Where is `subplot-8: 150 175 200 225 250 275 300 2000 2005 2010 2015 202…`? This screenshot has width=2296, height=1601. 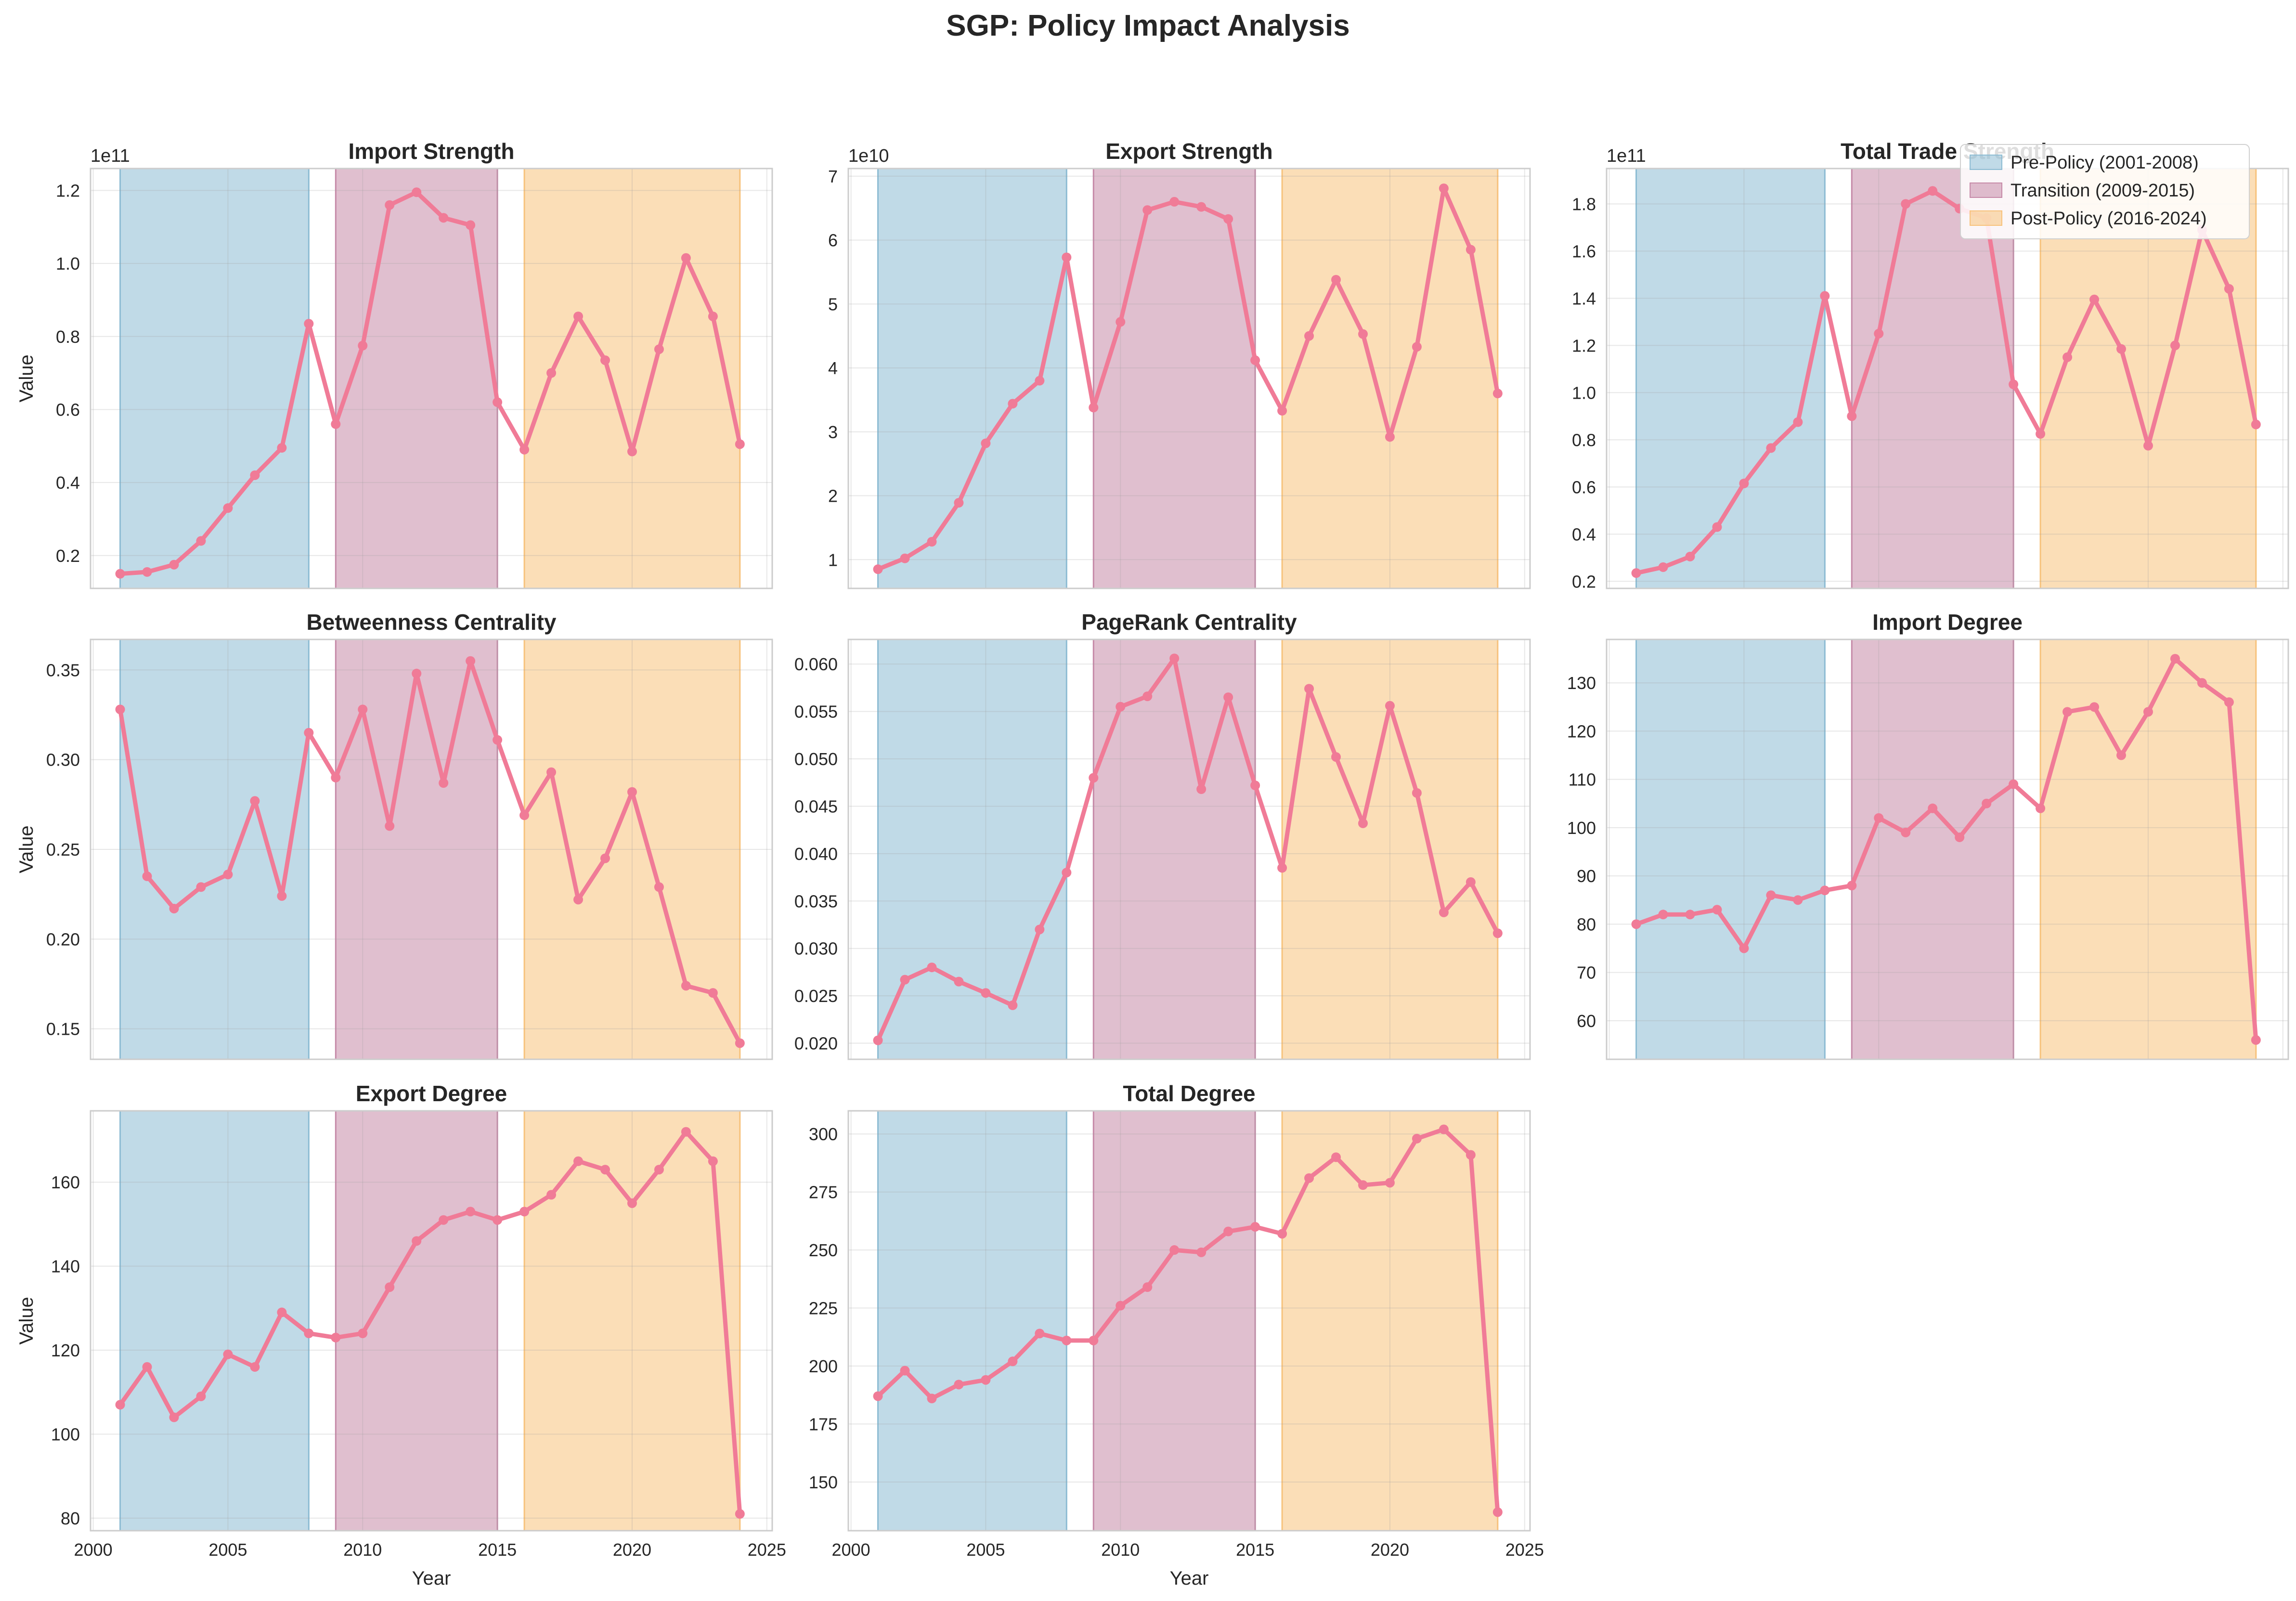 subplot-8: 150 175 200 225 250 275 300 2000 2005 2010 2015 202… is located at coordinates (1177, 1335).